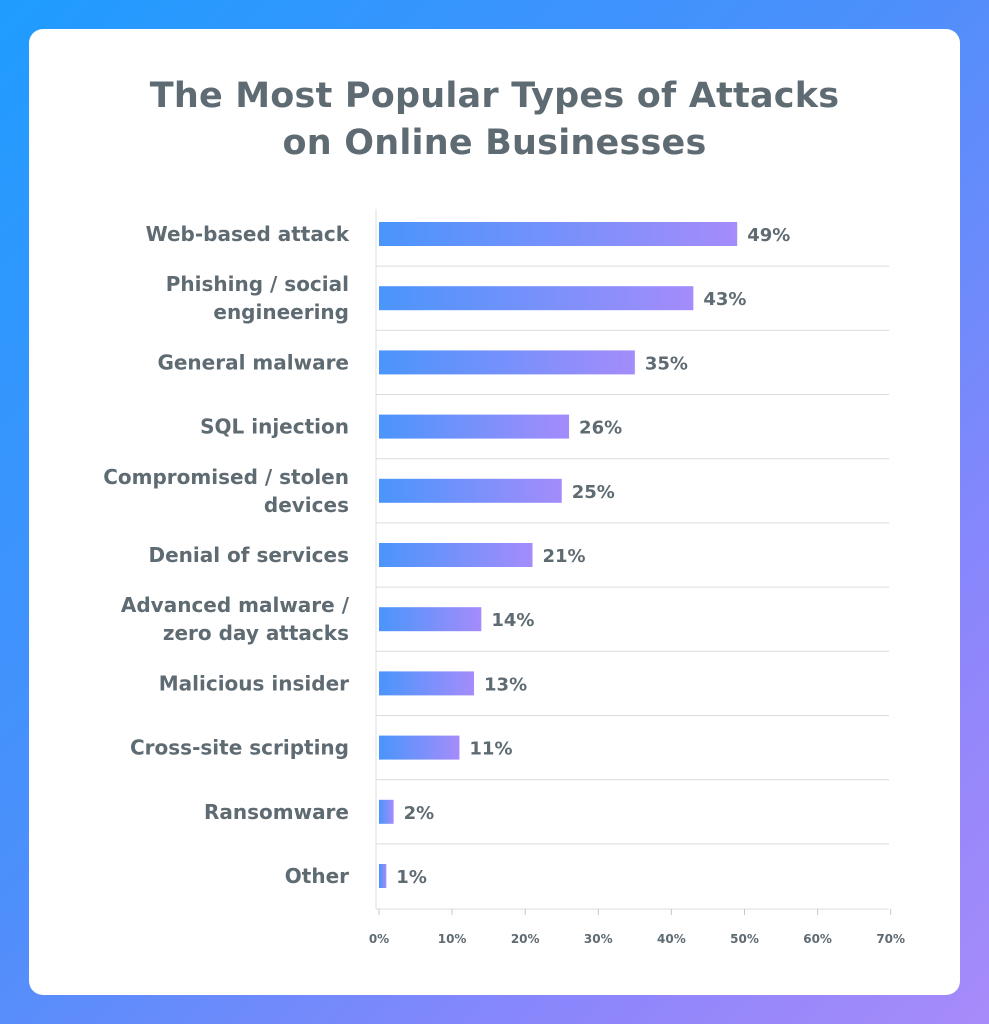 The width and height of the screenshot is (989, 1024). I want to click on category-label: General malware, so click(253, 362).